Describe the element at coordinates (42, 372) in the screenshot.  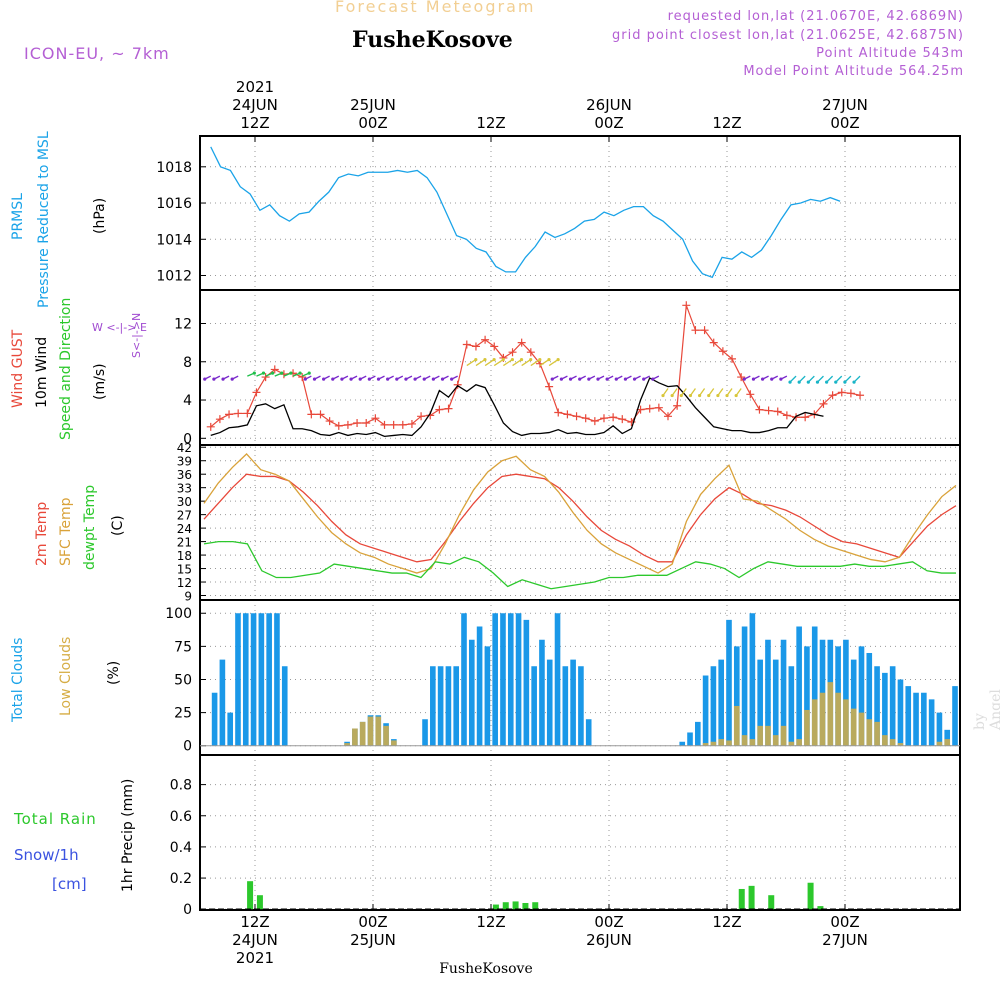
I see `ylabel-10m-wind: 10m Wind` at that location.